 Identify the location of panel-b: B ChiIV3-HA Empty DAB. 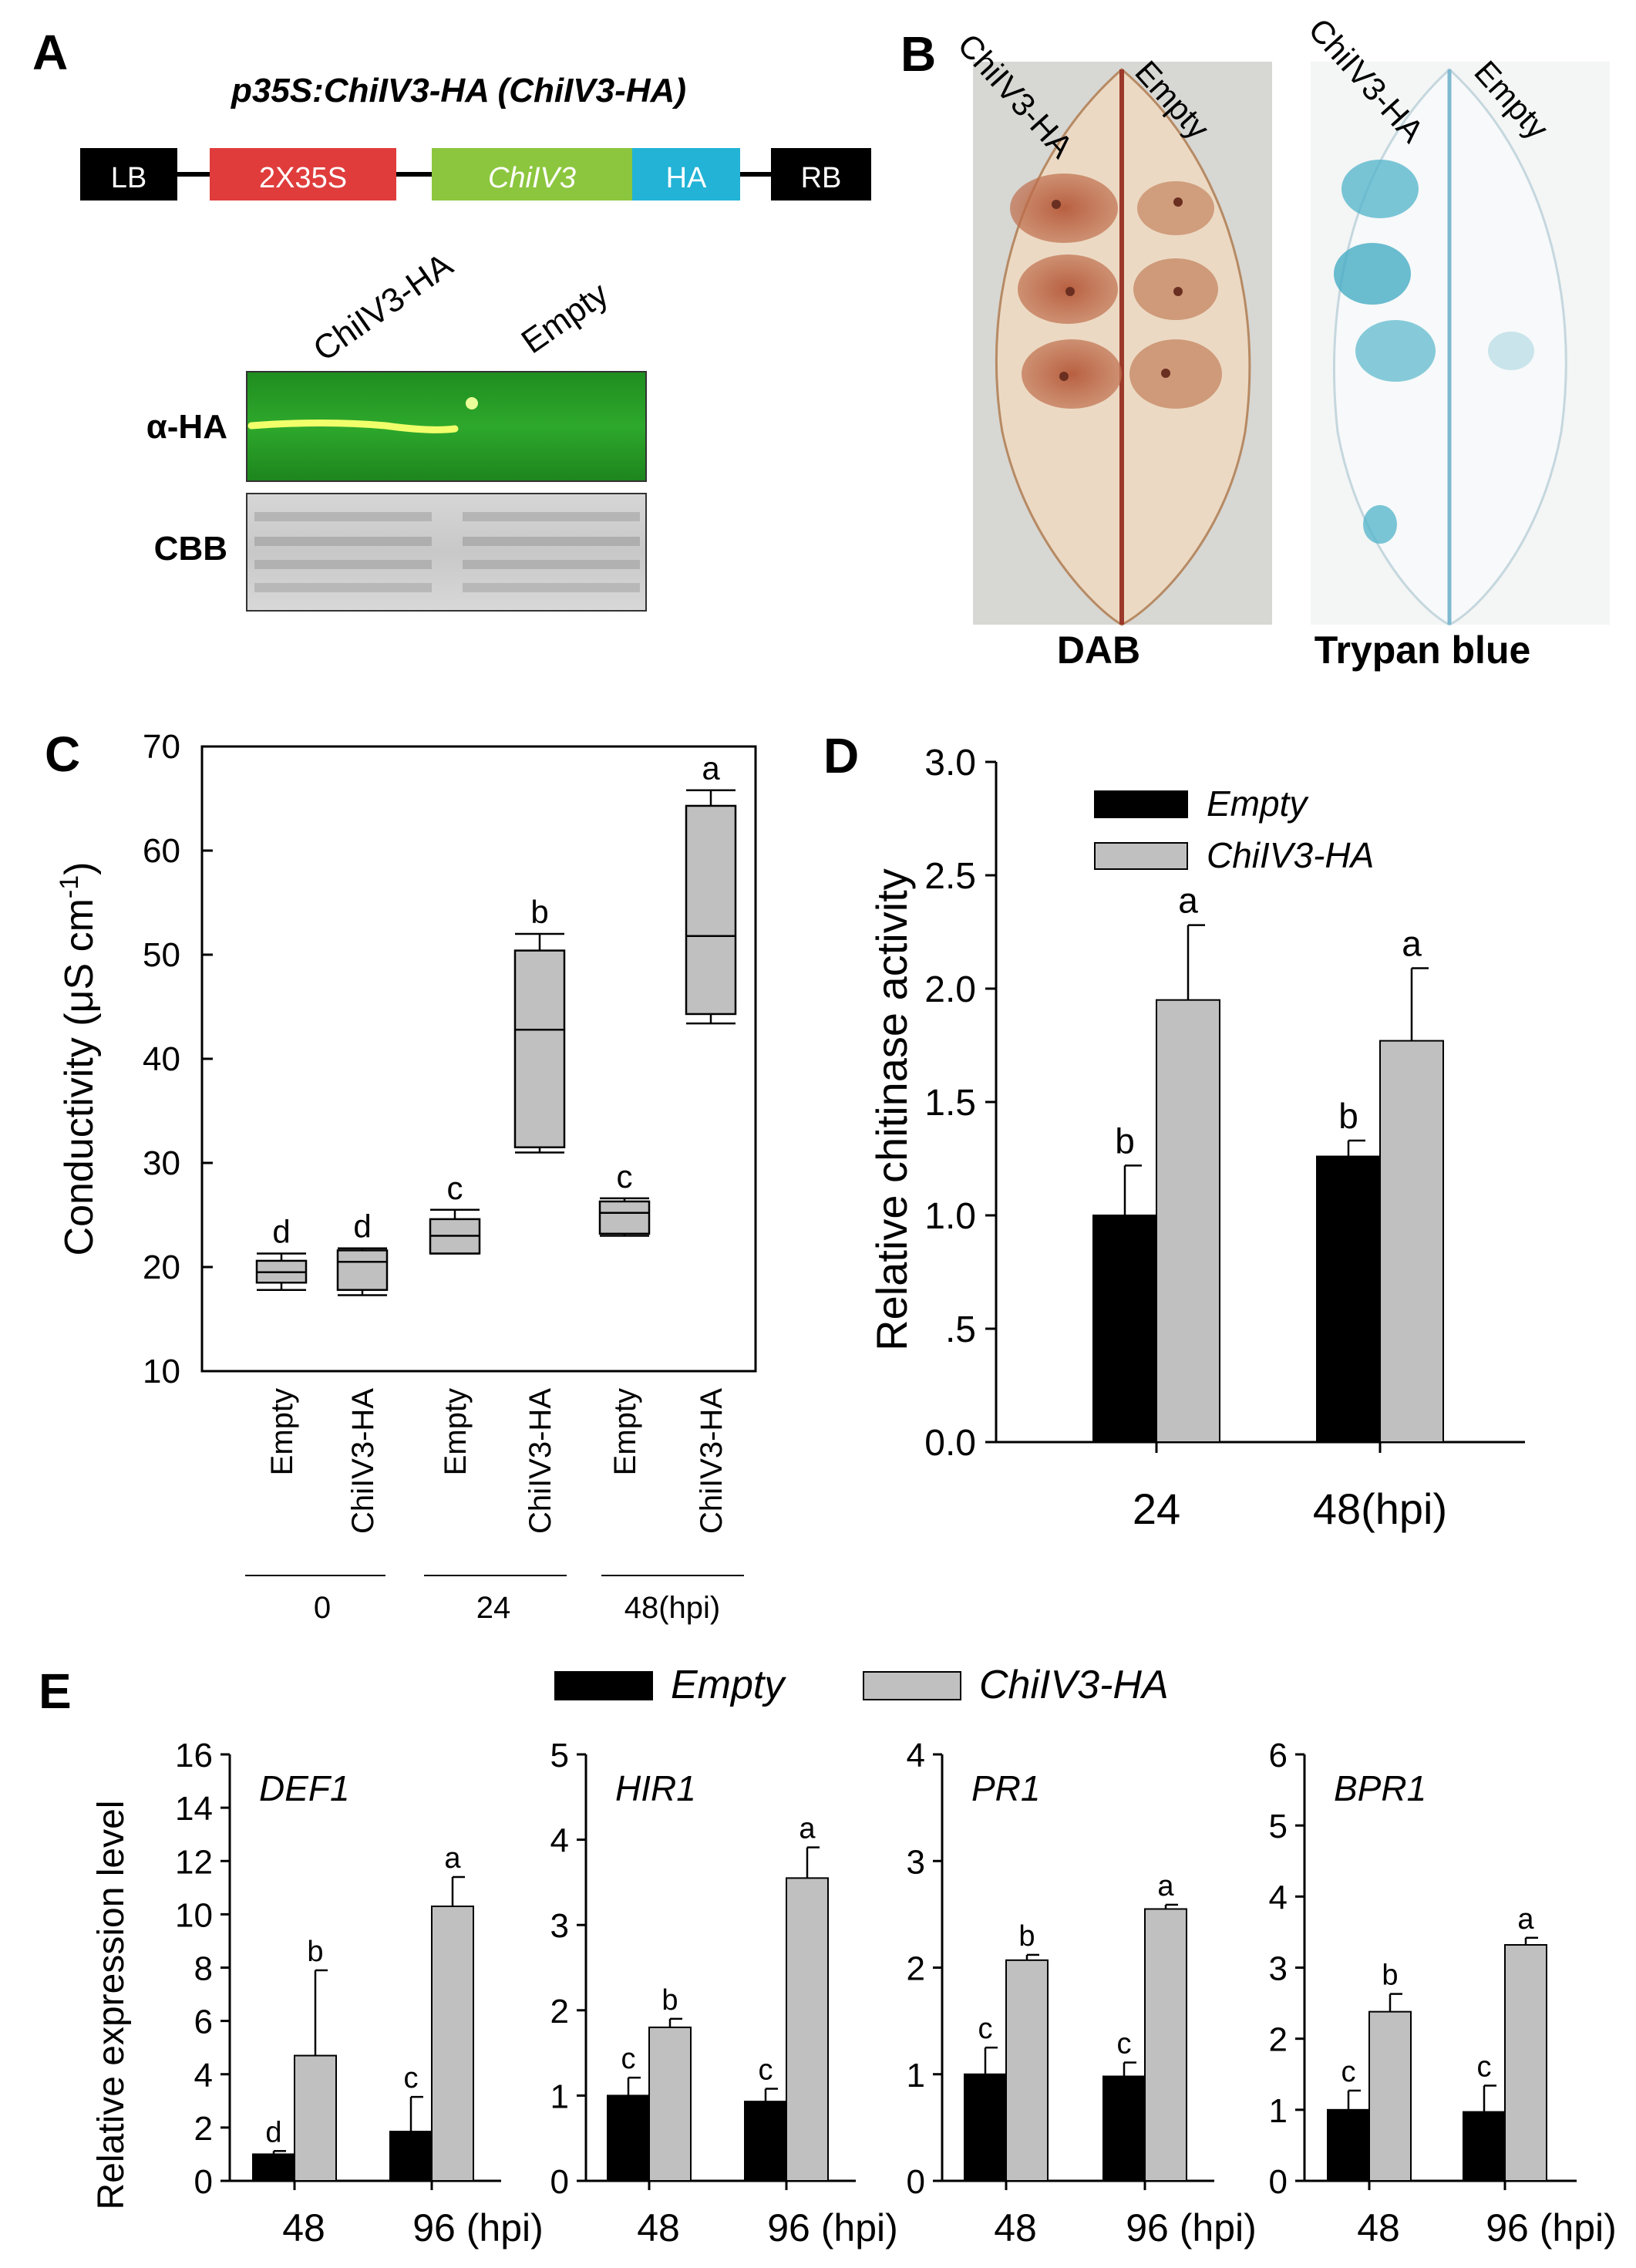
(1255, 342).